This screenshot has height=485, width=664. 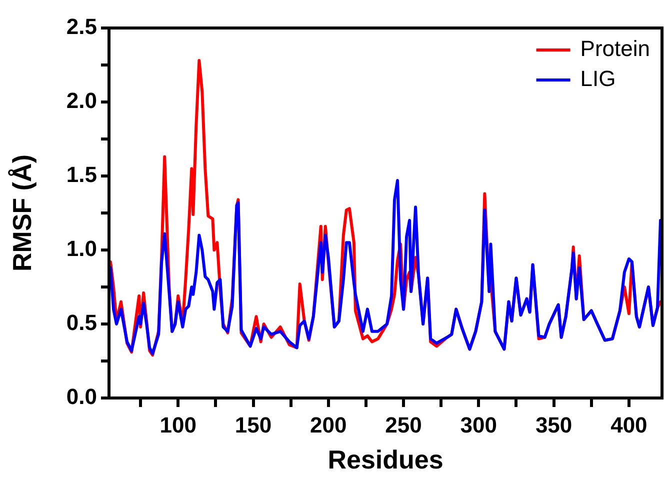 What do you see at coordinates (81, 249) in the screenshot?
I see `y-tick-label: 1.0` at bounding box center [81, 249].